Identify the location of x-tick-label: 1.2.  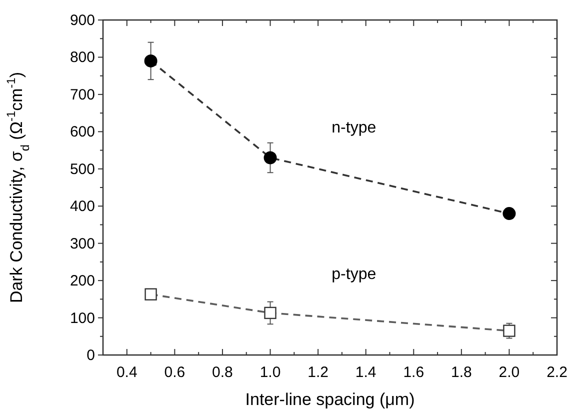
(318, 372).